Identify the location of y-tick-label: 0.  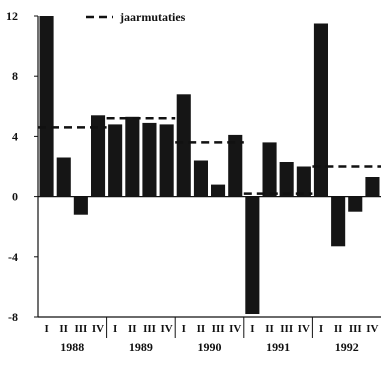
(15, 197).